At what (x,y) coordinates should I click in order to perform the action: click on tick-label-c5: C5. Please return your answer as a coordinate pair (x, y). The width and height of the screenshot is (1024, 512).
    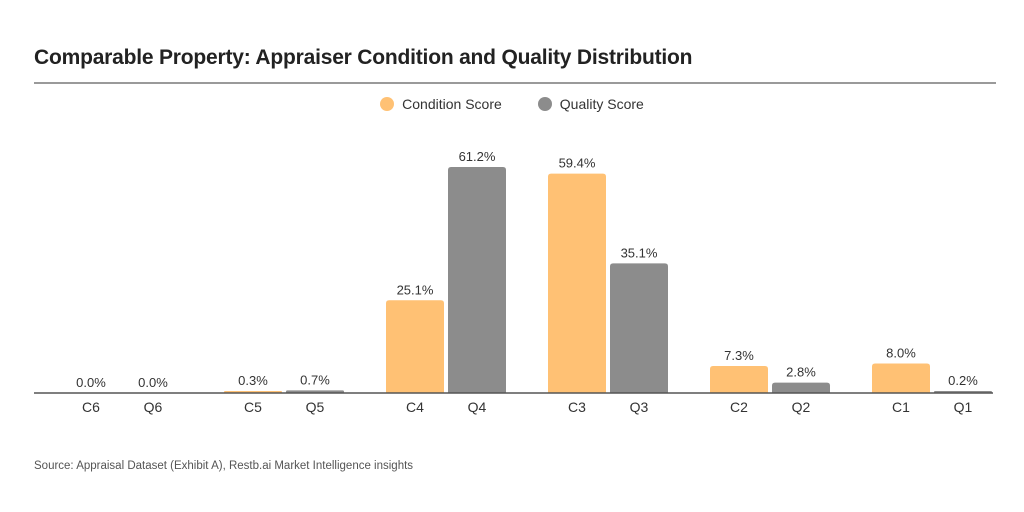
    Looking at the image, I should click on (253, 407).